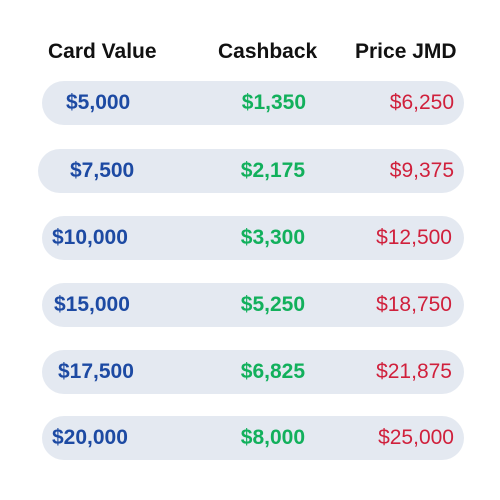 The width and height of the screenshot is (500, 500). I want to click on card-value-cell: $10,000, so click(90, 237).